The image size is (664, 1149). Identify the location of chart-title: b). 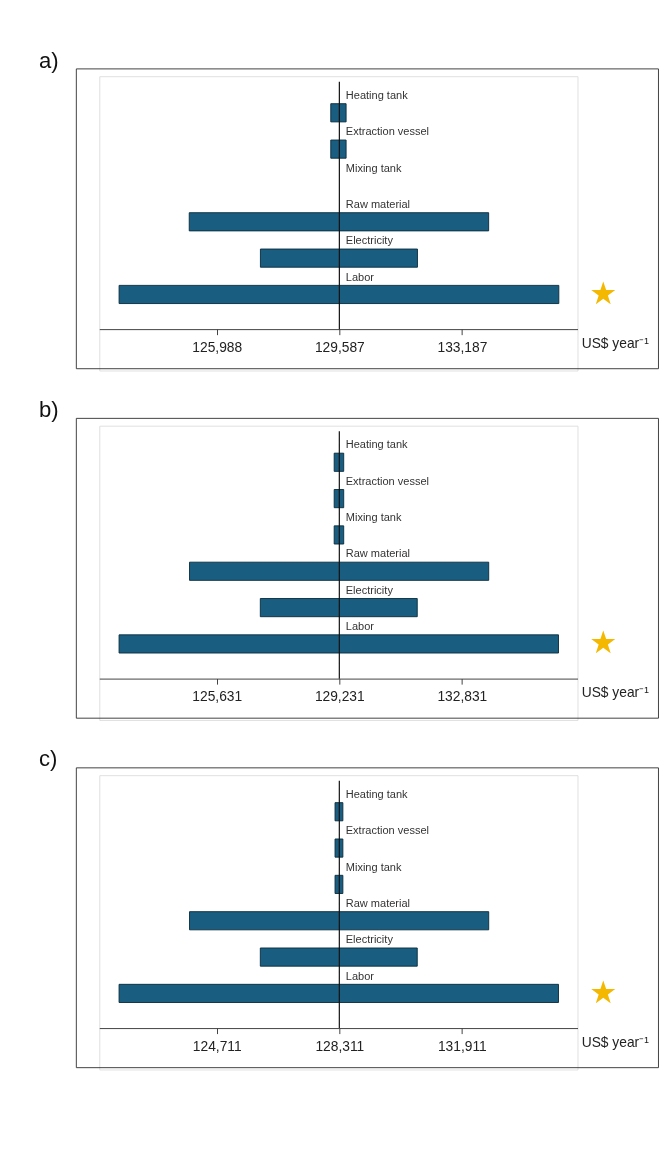
(49, 409).